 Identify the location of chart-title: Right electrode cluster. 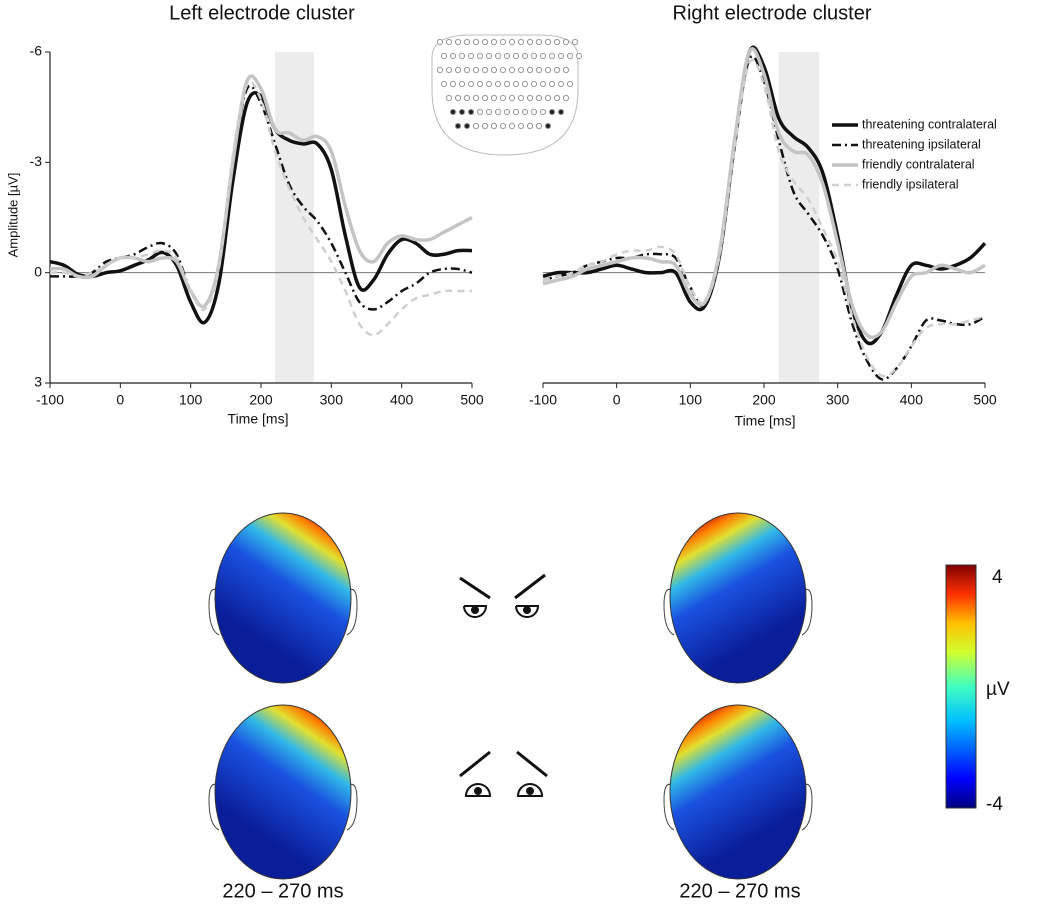
(772, 13).